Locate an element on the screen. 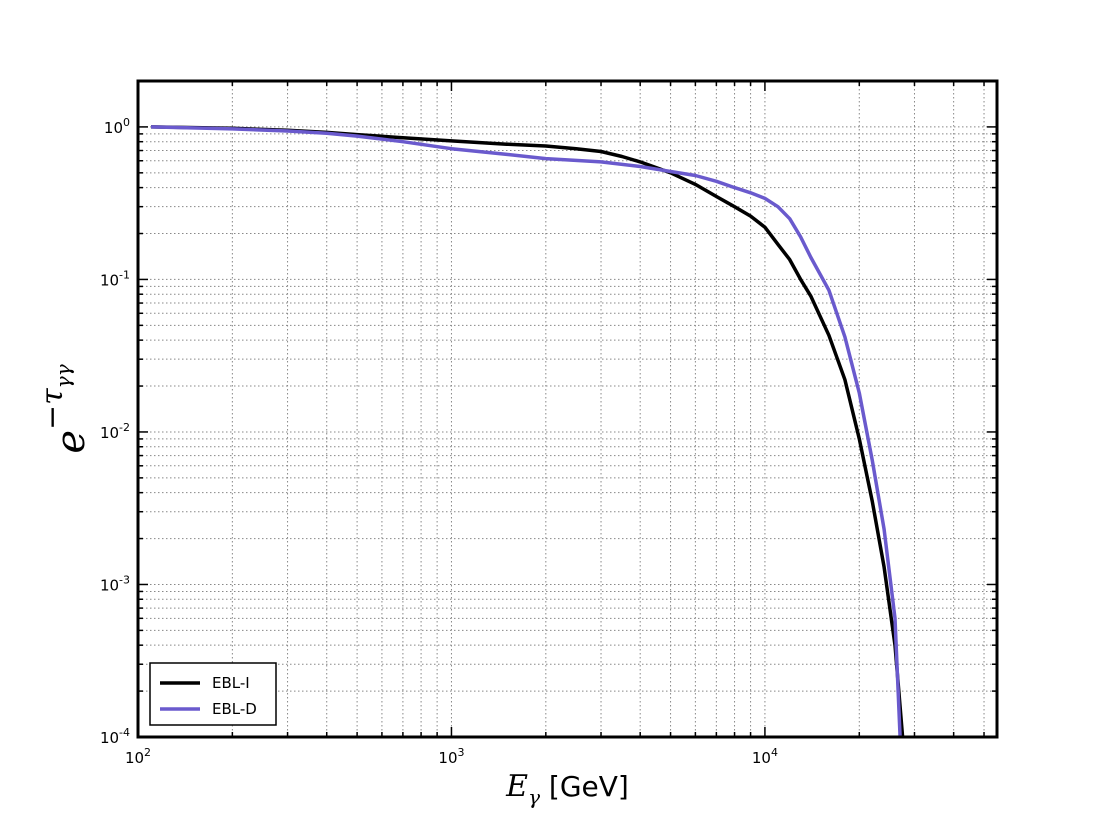  legend-label-ebl-d: EBL-D is located at coordinates (234, 709).